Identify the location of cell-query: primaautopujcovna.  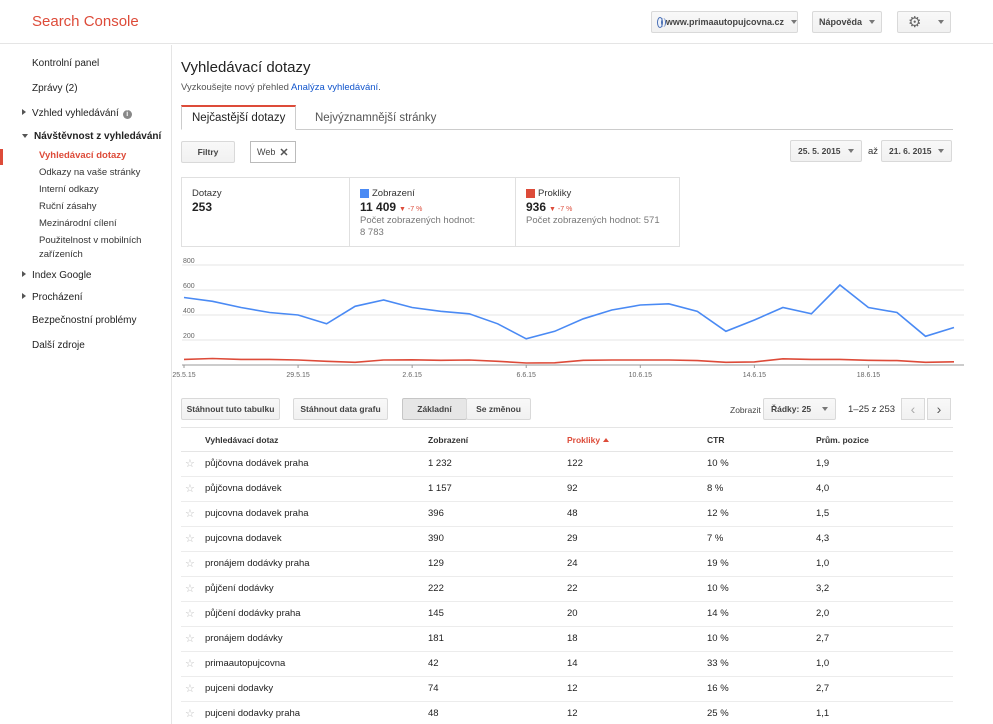
(245, 663).